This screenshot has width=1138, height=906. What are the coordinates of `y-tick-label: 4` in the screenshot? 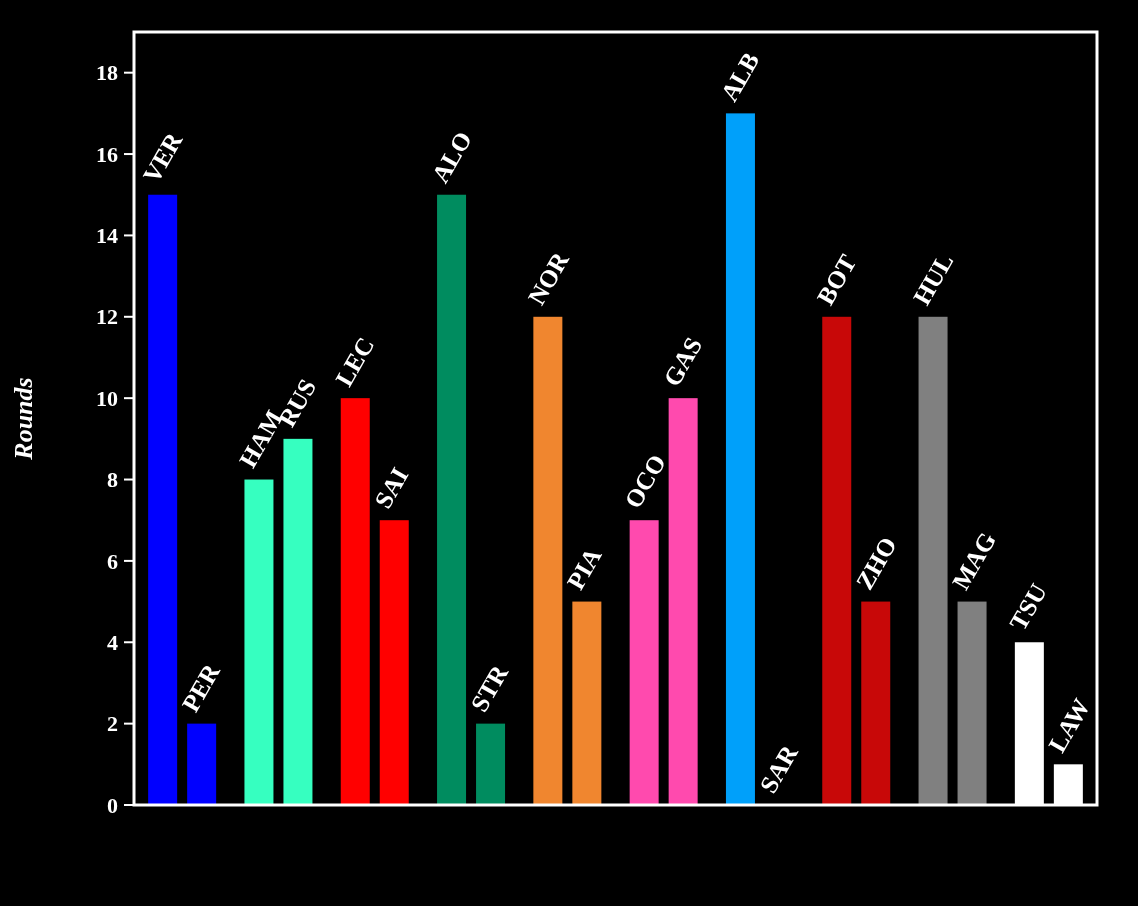 It's located at (112, 642).